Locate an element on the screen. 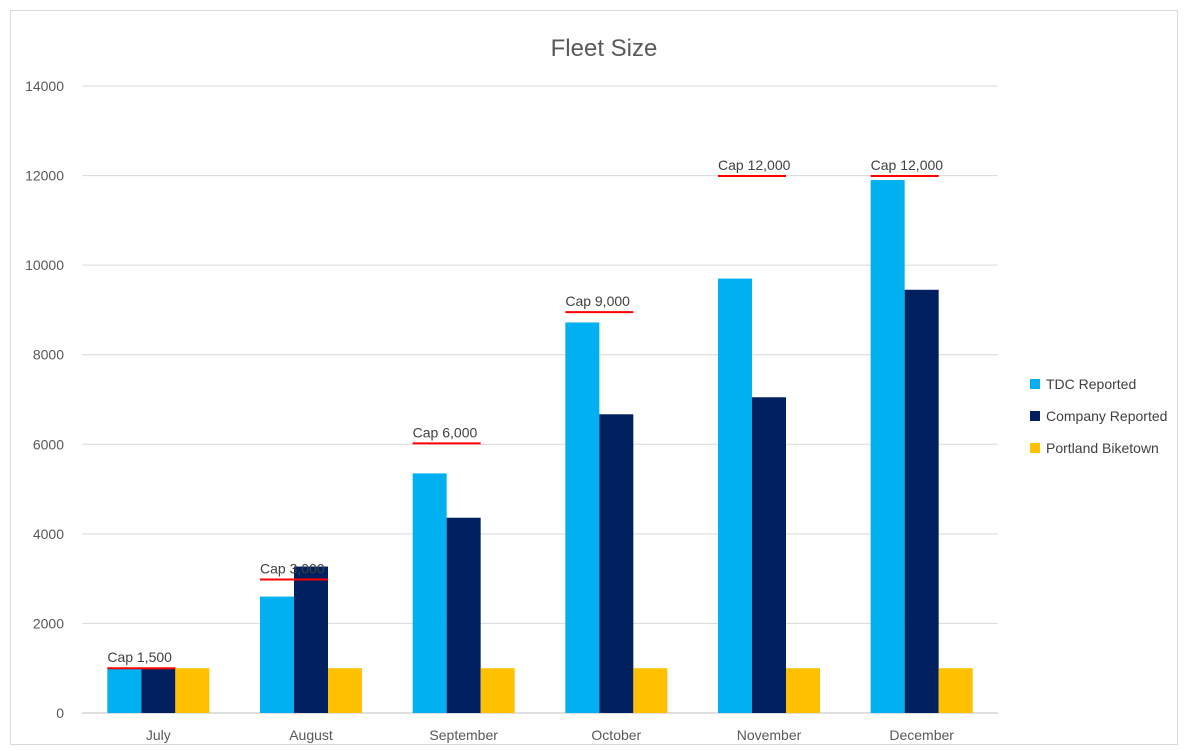 The width and height of the screenshot is (1184, 751). x-tick-label: November is located at coordinates (769, 735).